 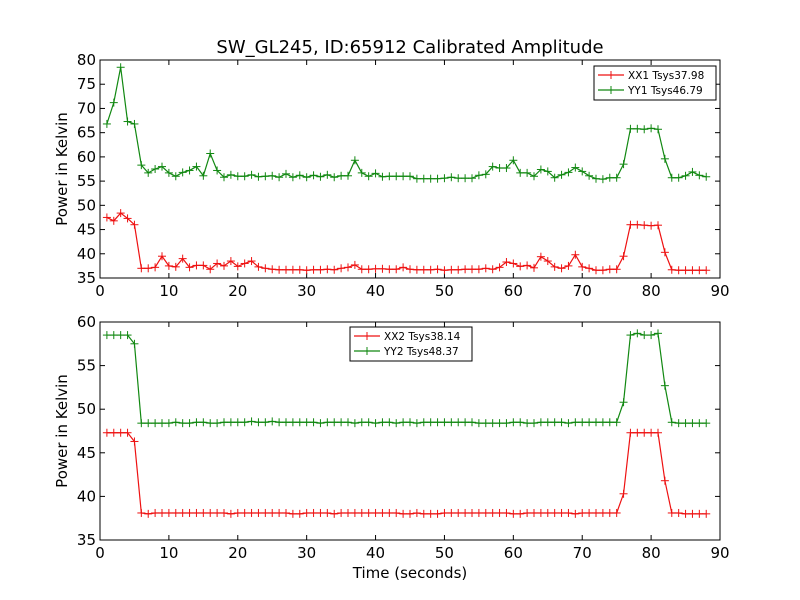 I want to click on legend: XX1 Tsys37.98 YY1 Tsys46.79, so click(x=655, y=83).